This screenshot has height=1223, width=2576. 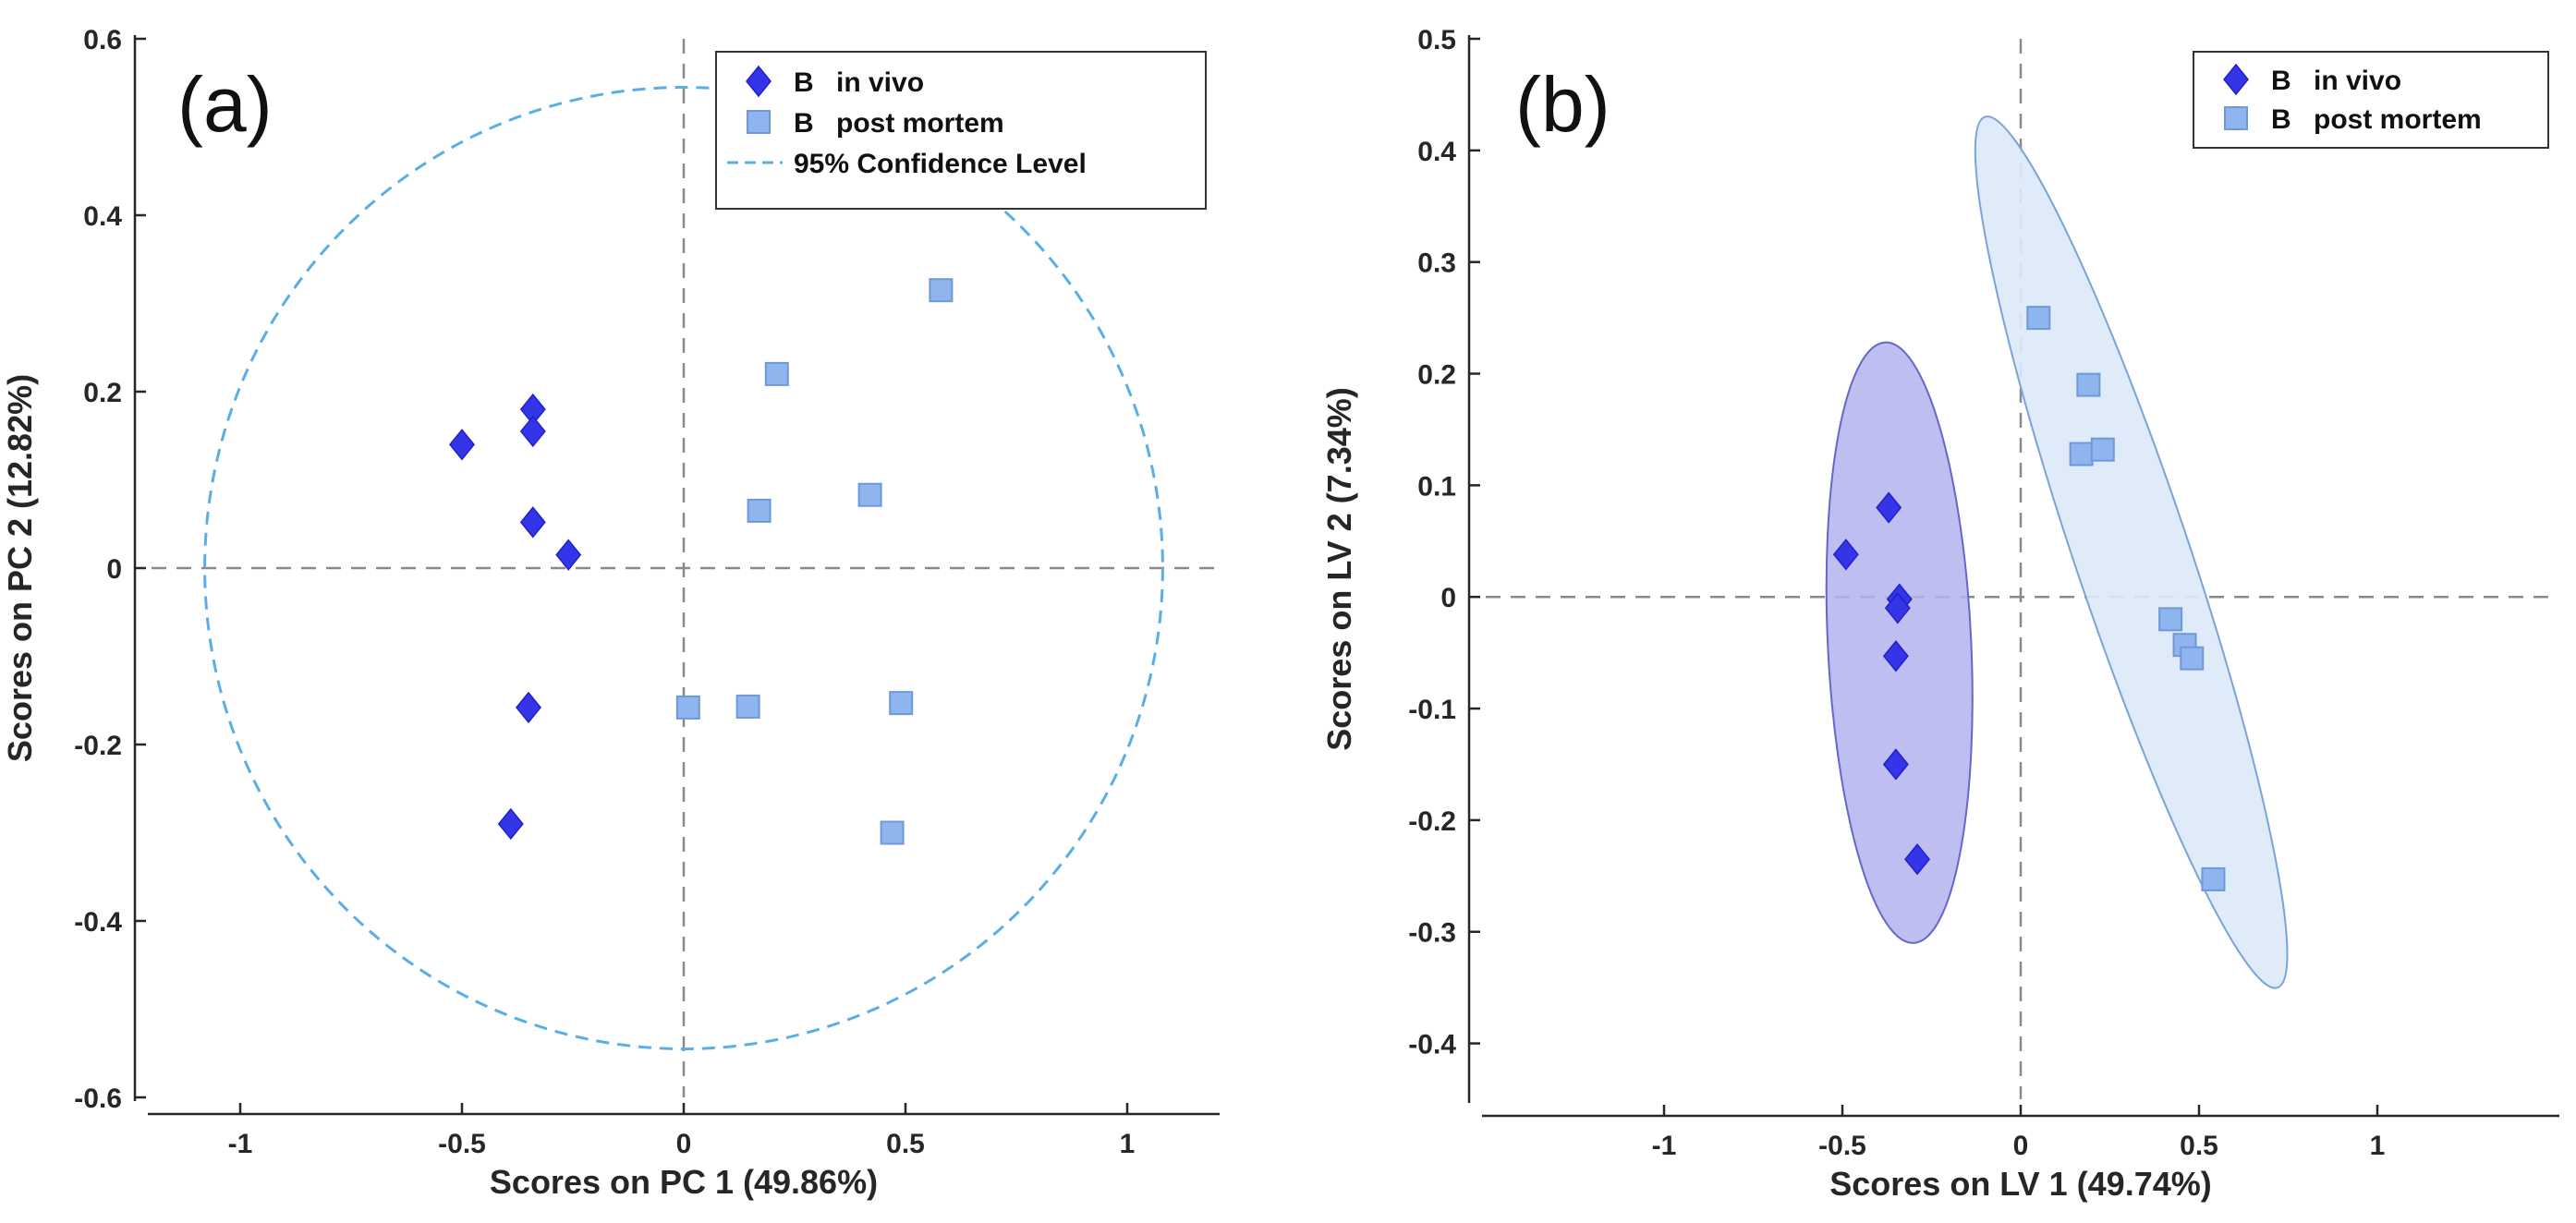 I want to click on class-ellipse-post-mortem, so click(x=2131, y=552).